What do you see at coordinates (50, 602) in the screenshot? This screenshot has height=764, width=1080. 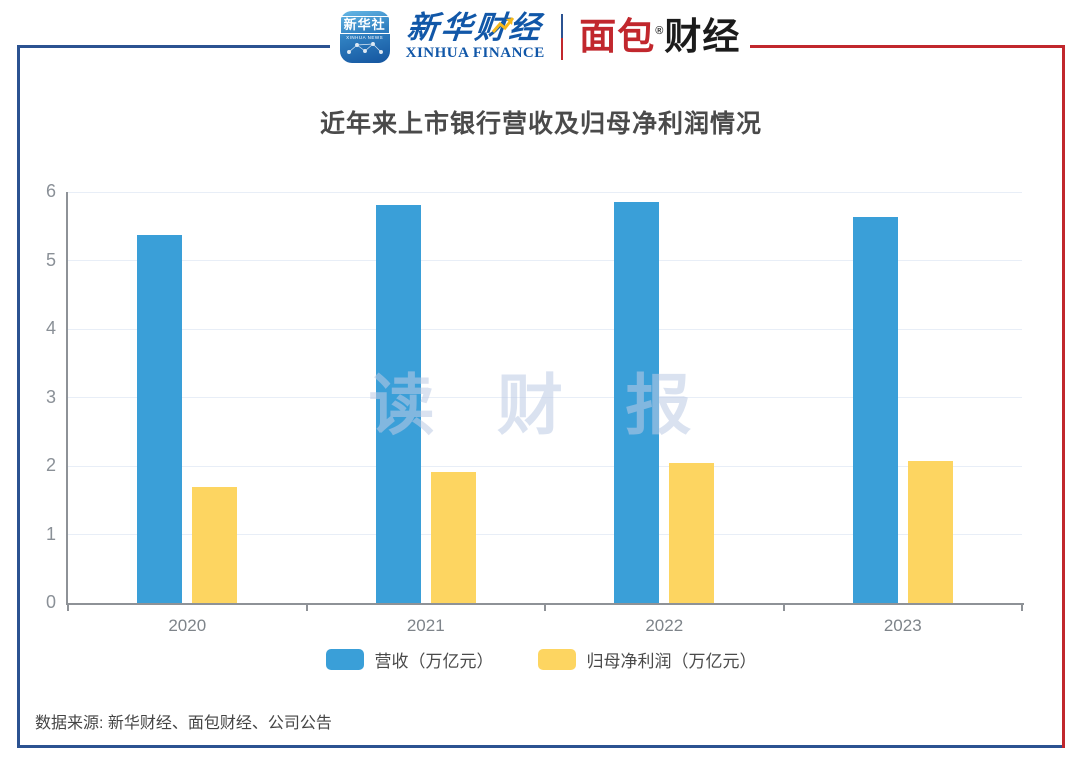 I see `y-axis-tick-label-0: 0` at bounding box center [50, 602].